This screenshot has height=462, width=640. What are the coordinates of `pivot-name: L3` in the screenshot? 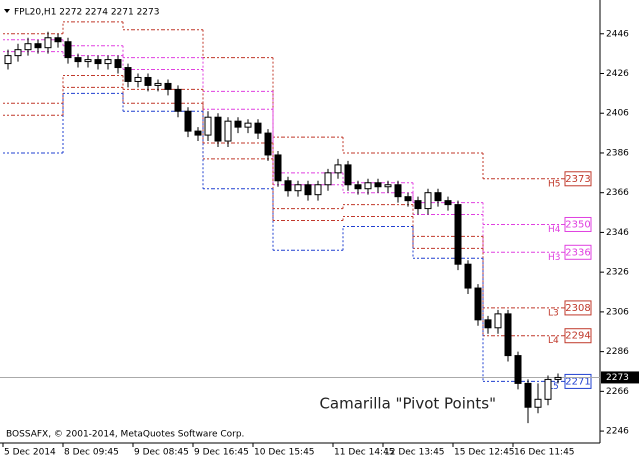 It's located at (553, 313).